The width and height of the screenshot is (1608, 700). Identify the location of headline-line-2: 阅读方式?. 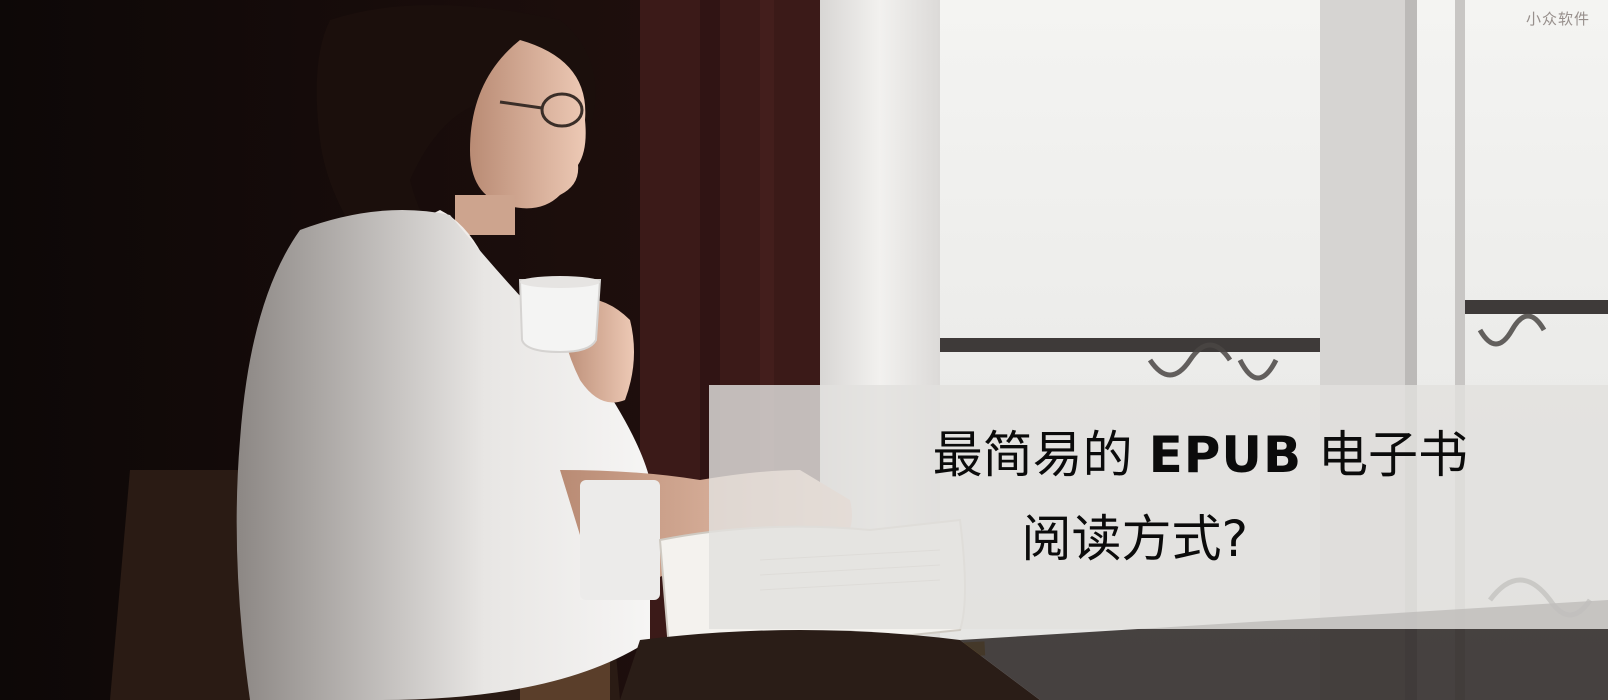
(1134, 539).